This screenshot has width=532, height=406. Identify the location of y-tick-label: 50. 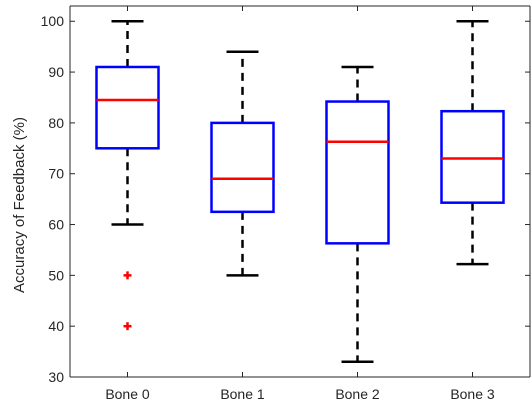
(56, 275).